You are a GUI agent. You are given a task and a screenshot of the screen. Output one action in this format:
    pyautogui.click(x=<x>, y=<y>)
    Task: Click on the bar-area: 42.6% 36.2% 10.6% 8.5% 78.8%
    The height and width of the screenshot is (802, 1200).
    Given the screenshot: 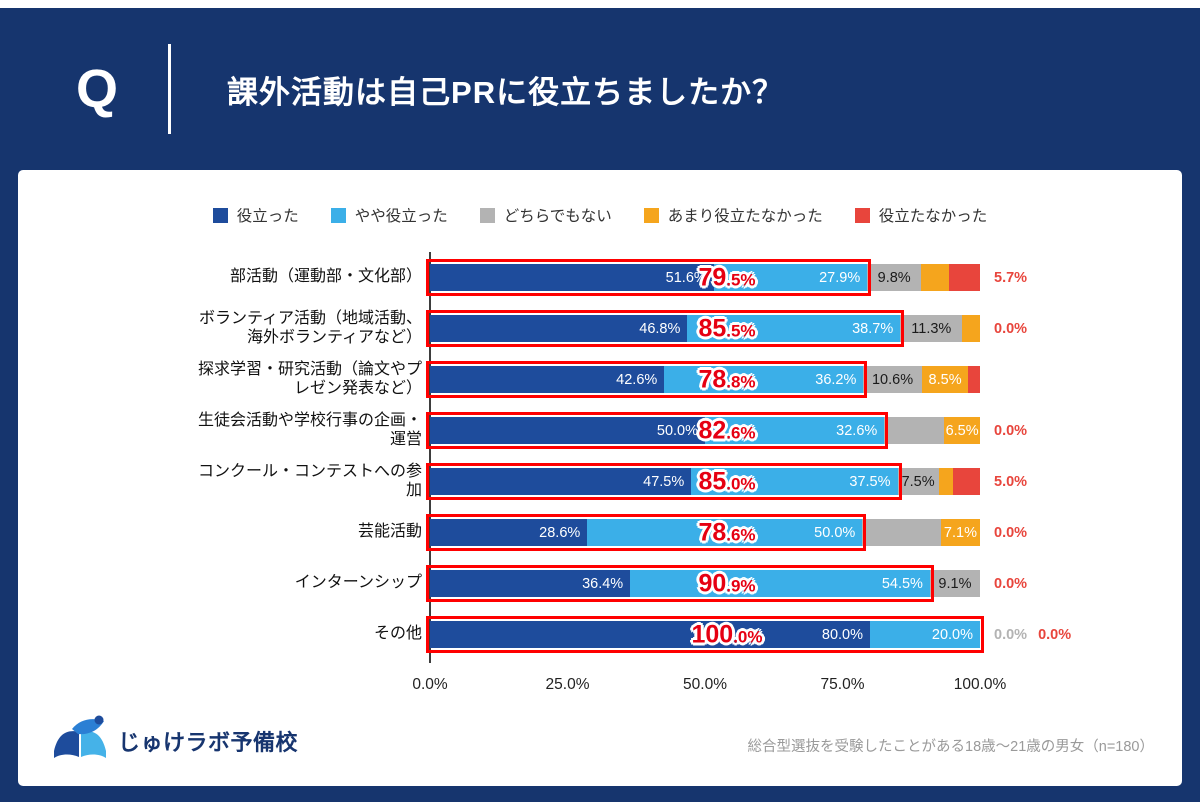 What is the action you would take?
    pyautogui.click(x=703, y=379)
    